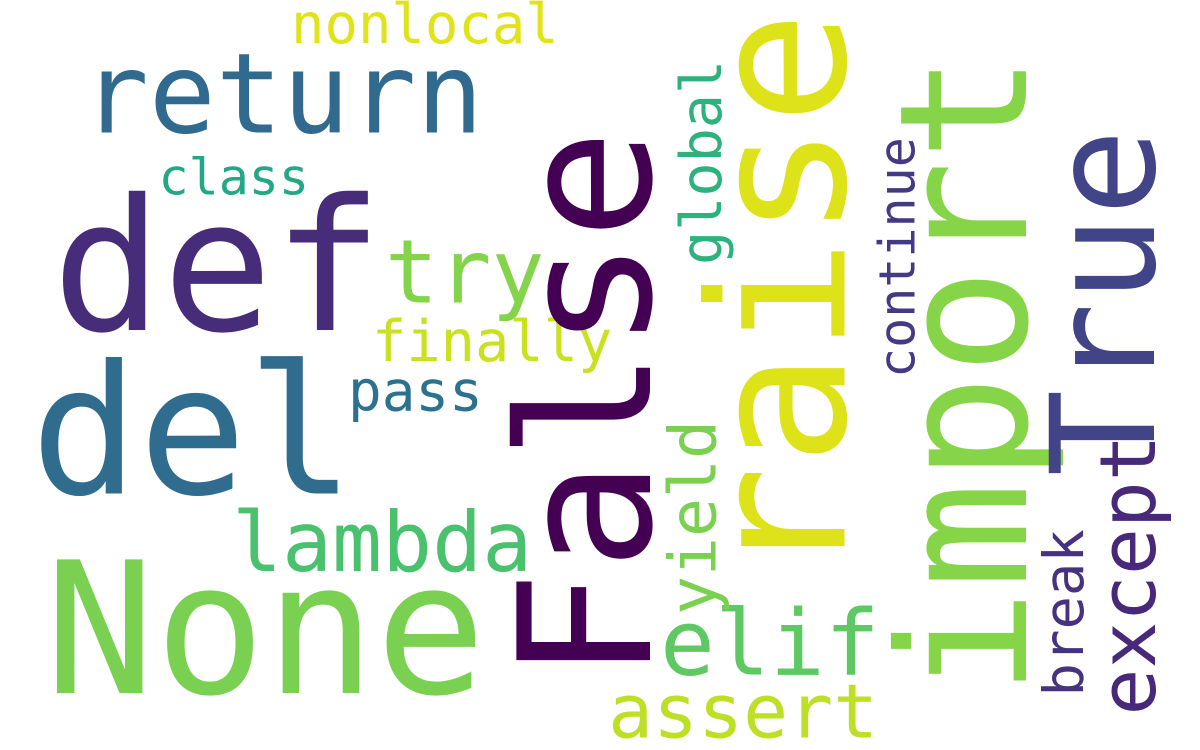 The height and width of the screenshot is (750, 1200). What do you see at coordinates (492, 342) in the screenshot?
I see `word-finally: finally` at bounding box center [492, 342].